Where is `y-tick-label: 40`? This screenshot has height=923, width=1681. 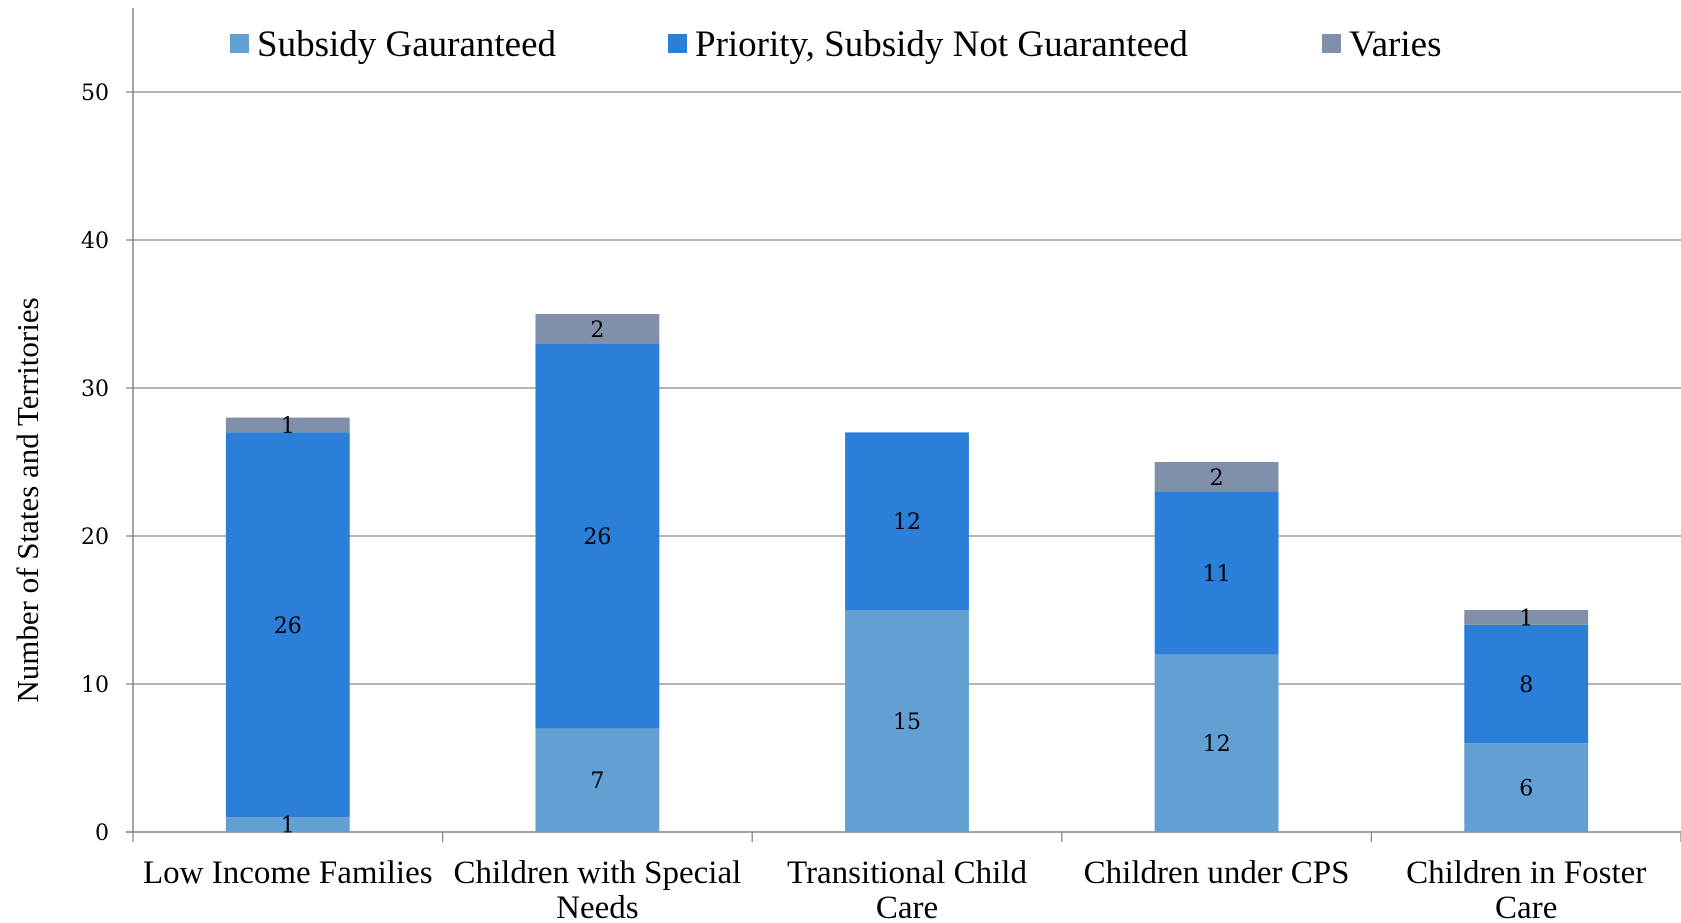 y-tick-label: 40 is located at coordinates (95, 241).